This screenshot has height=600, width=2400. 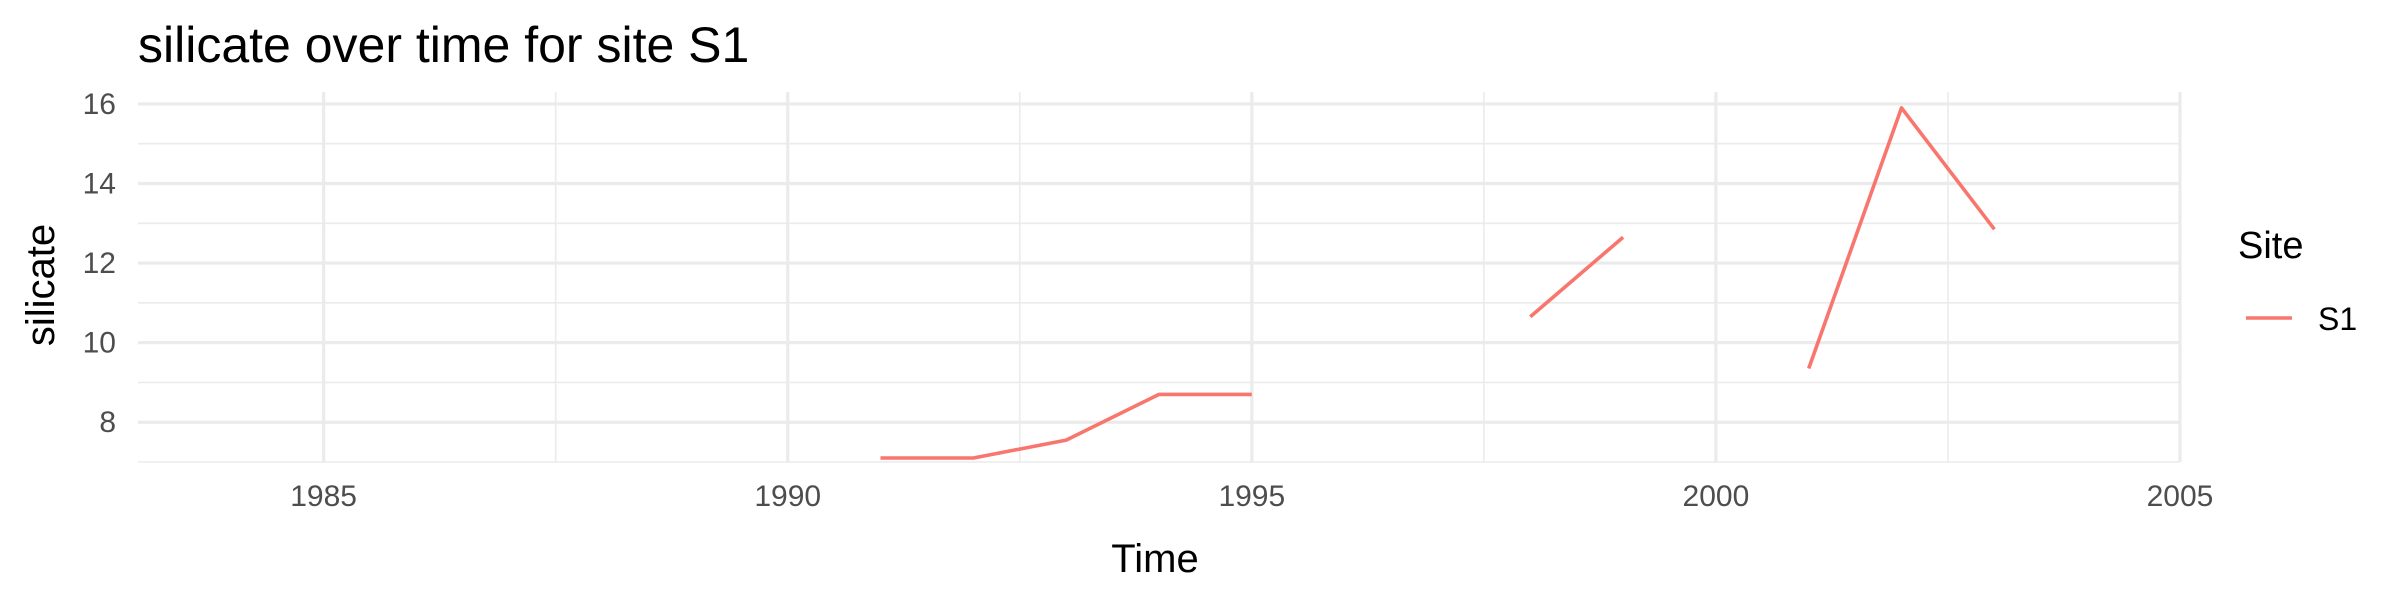 What do you see at coordinates (2270, 246) in the screenshot?
I see `legend-title: Site` at bounding box center [2270, 246].